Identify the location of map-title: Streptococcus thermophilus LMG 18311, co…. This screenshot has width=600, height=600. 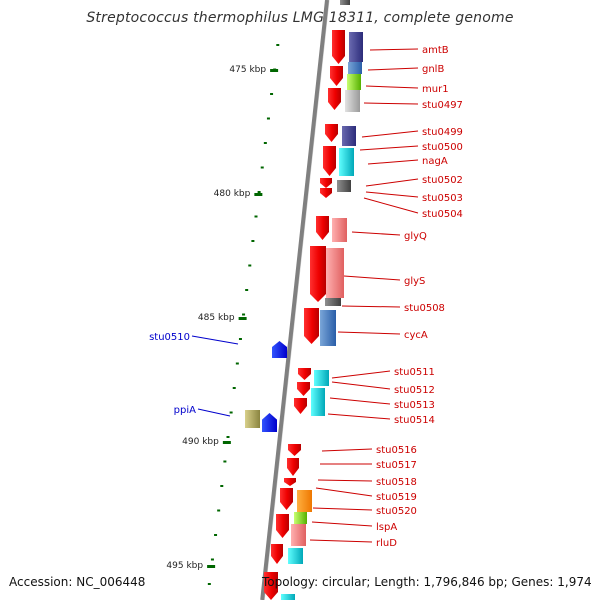
(300, 18).